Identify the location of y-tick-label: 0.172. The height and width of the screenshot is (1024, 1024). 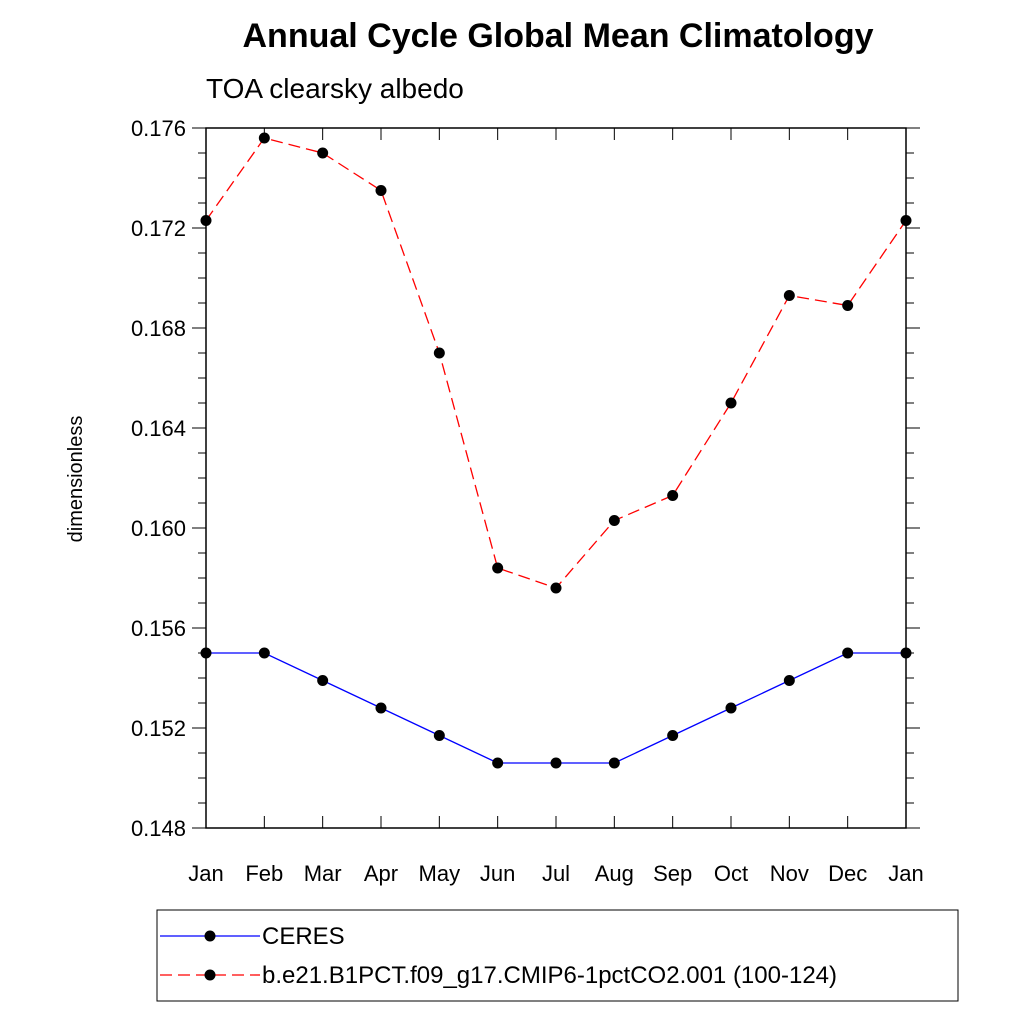
(158, 228).